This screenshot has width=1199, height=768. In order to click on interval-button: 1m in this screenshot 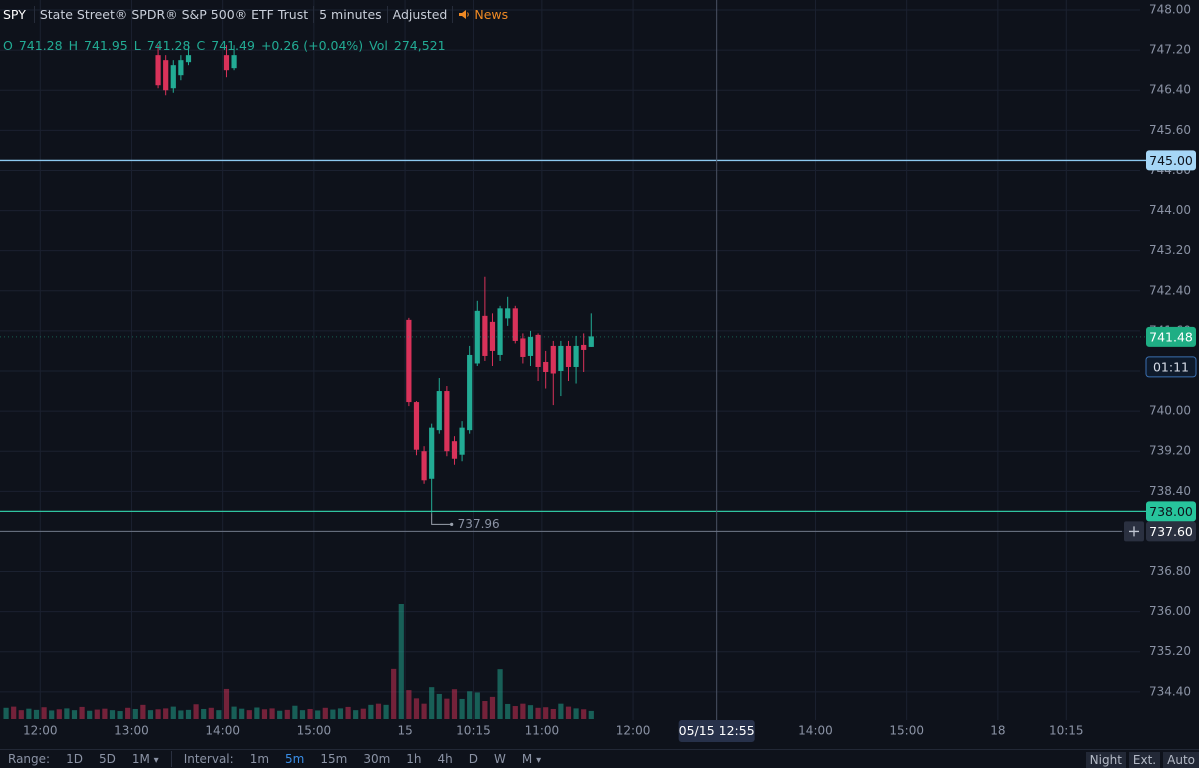, I will do `click(259, 759)`.